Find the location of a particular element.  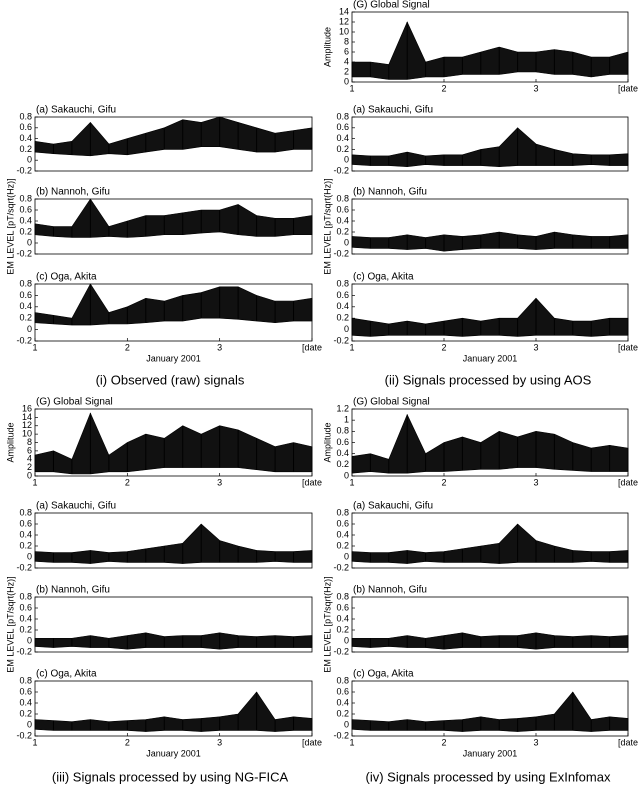

panel-title: (b) Nannoh, Gifu is located at coordinates (73, 590).